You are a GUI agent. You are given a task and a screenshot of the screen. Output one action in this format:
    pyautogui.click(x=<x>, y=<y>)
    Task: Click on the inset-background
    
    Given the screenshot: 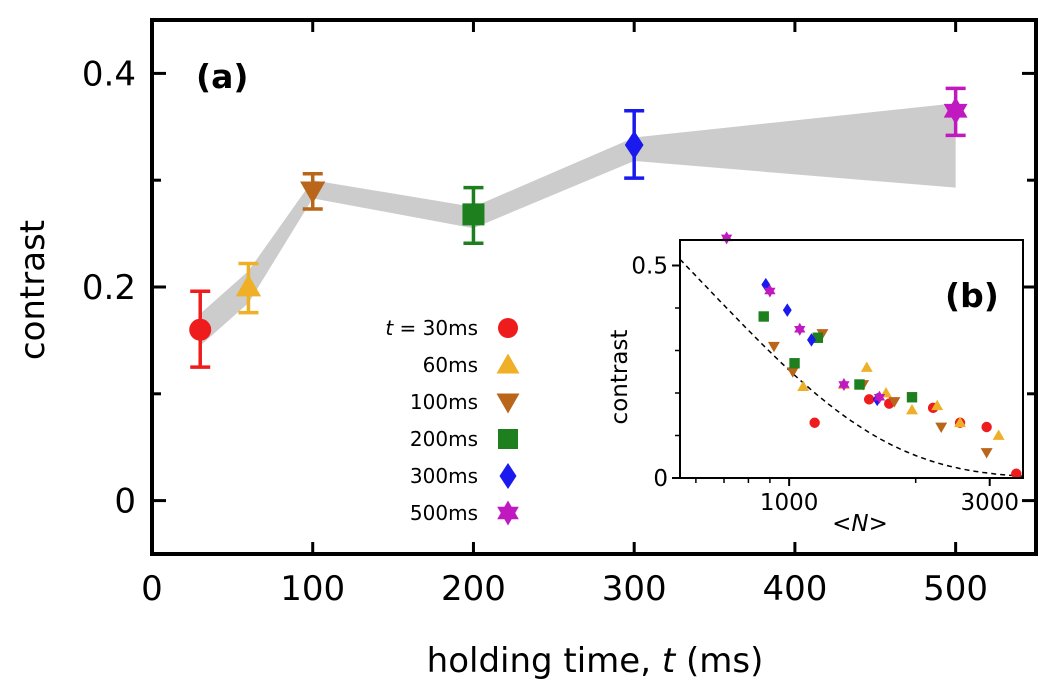 What is the action you would take?
    pyautogui.click(x=851, y=359)
    